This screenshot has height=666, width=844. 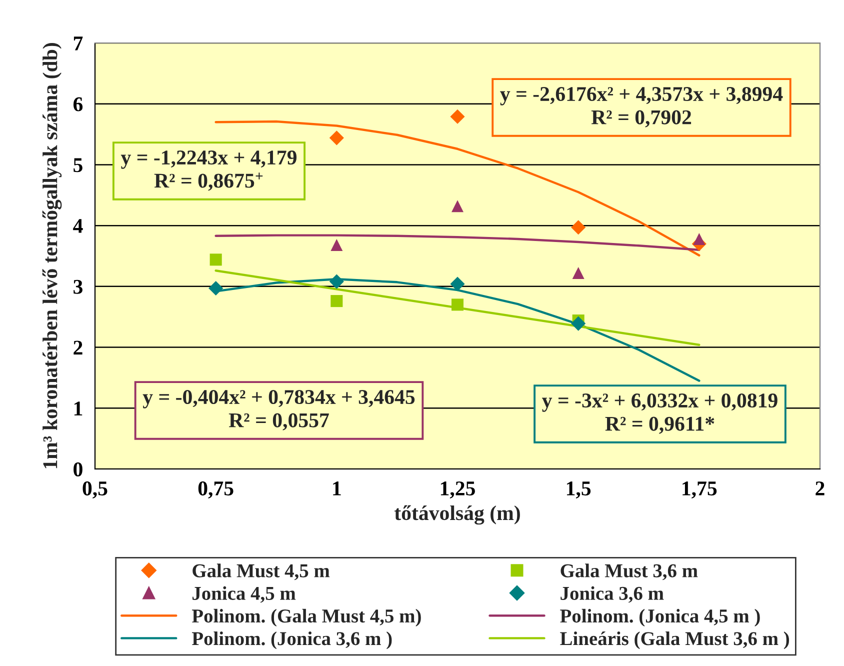 What do you see at coordinates (78, 287) in the screenshot?
I see `y-tick-label: 3` at bounding box center [78, 287].